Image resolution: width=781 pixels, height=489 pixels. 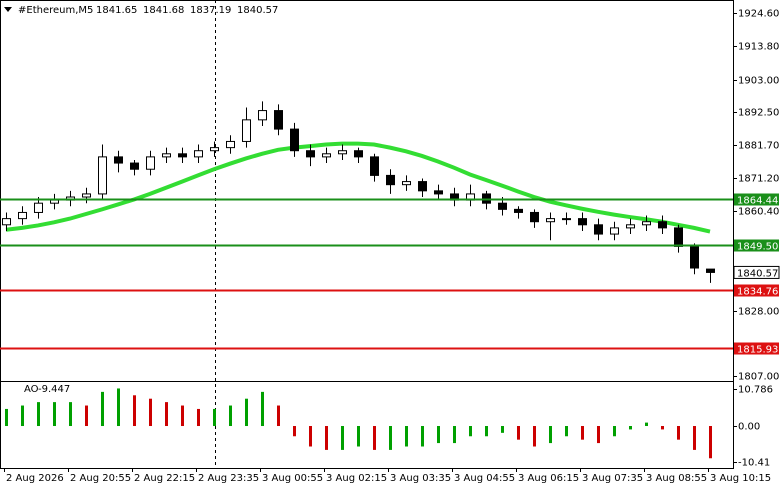 I want to click on x-tick-label: 2 Aug 2026, so click(x=35, y=478).